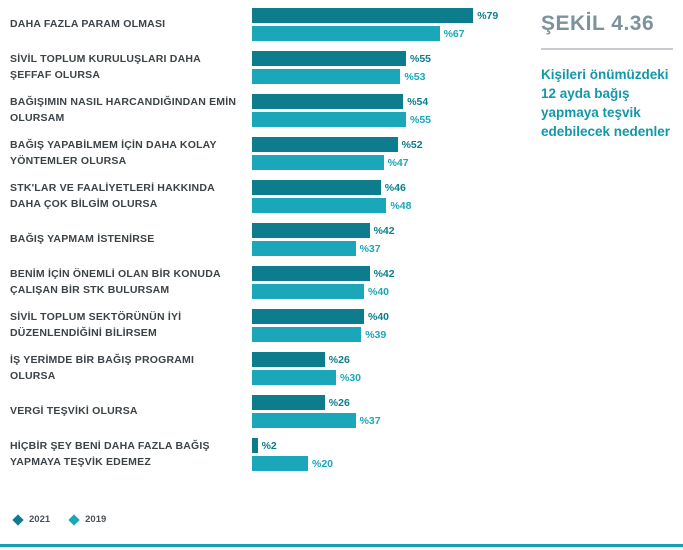 This screenshot has height=550, width=683. What do you see at coordinates (391, 67) in the screenshot?
I see `bar-group: %55 %53` at bounding box center [391, 67].